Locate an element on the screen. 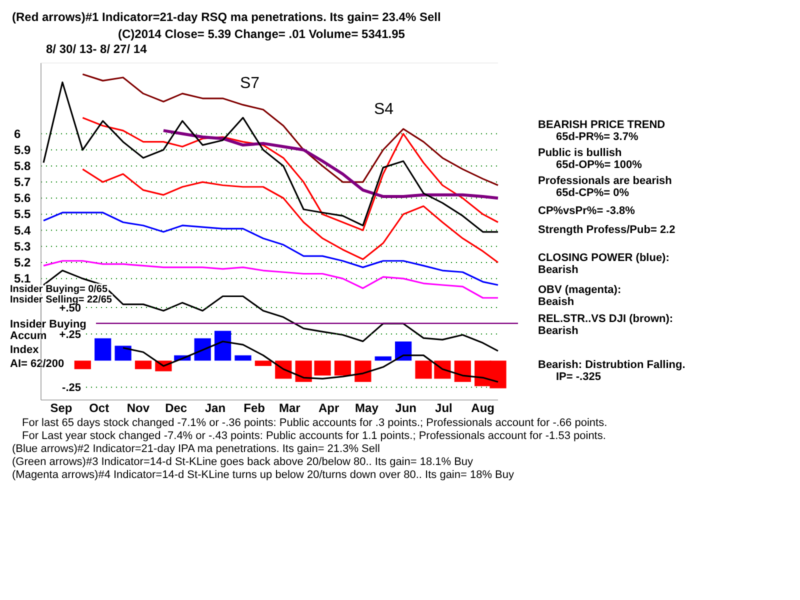  text: Public is bullish is located at coordinates (580, 153).